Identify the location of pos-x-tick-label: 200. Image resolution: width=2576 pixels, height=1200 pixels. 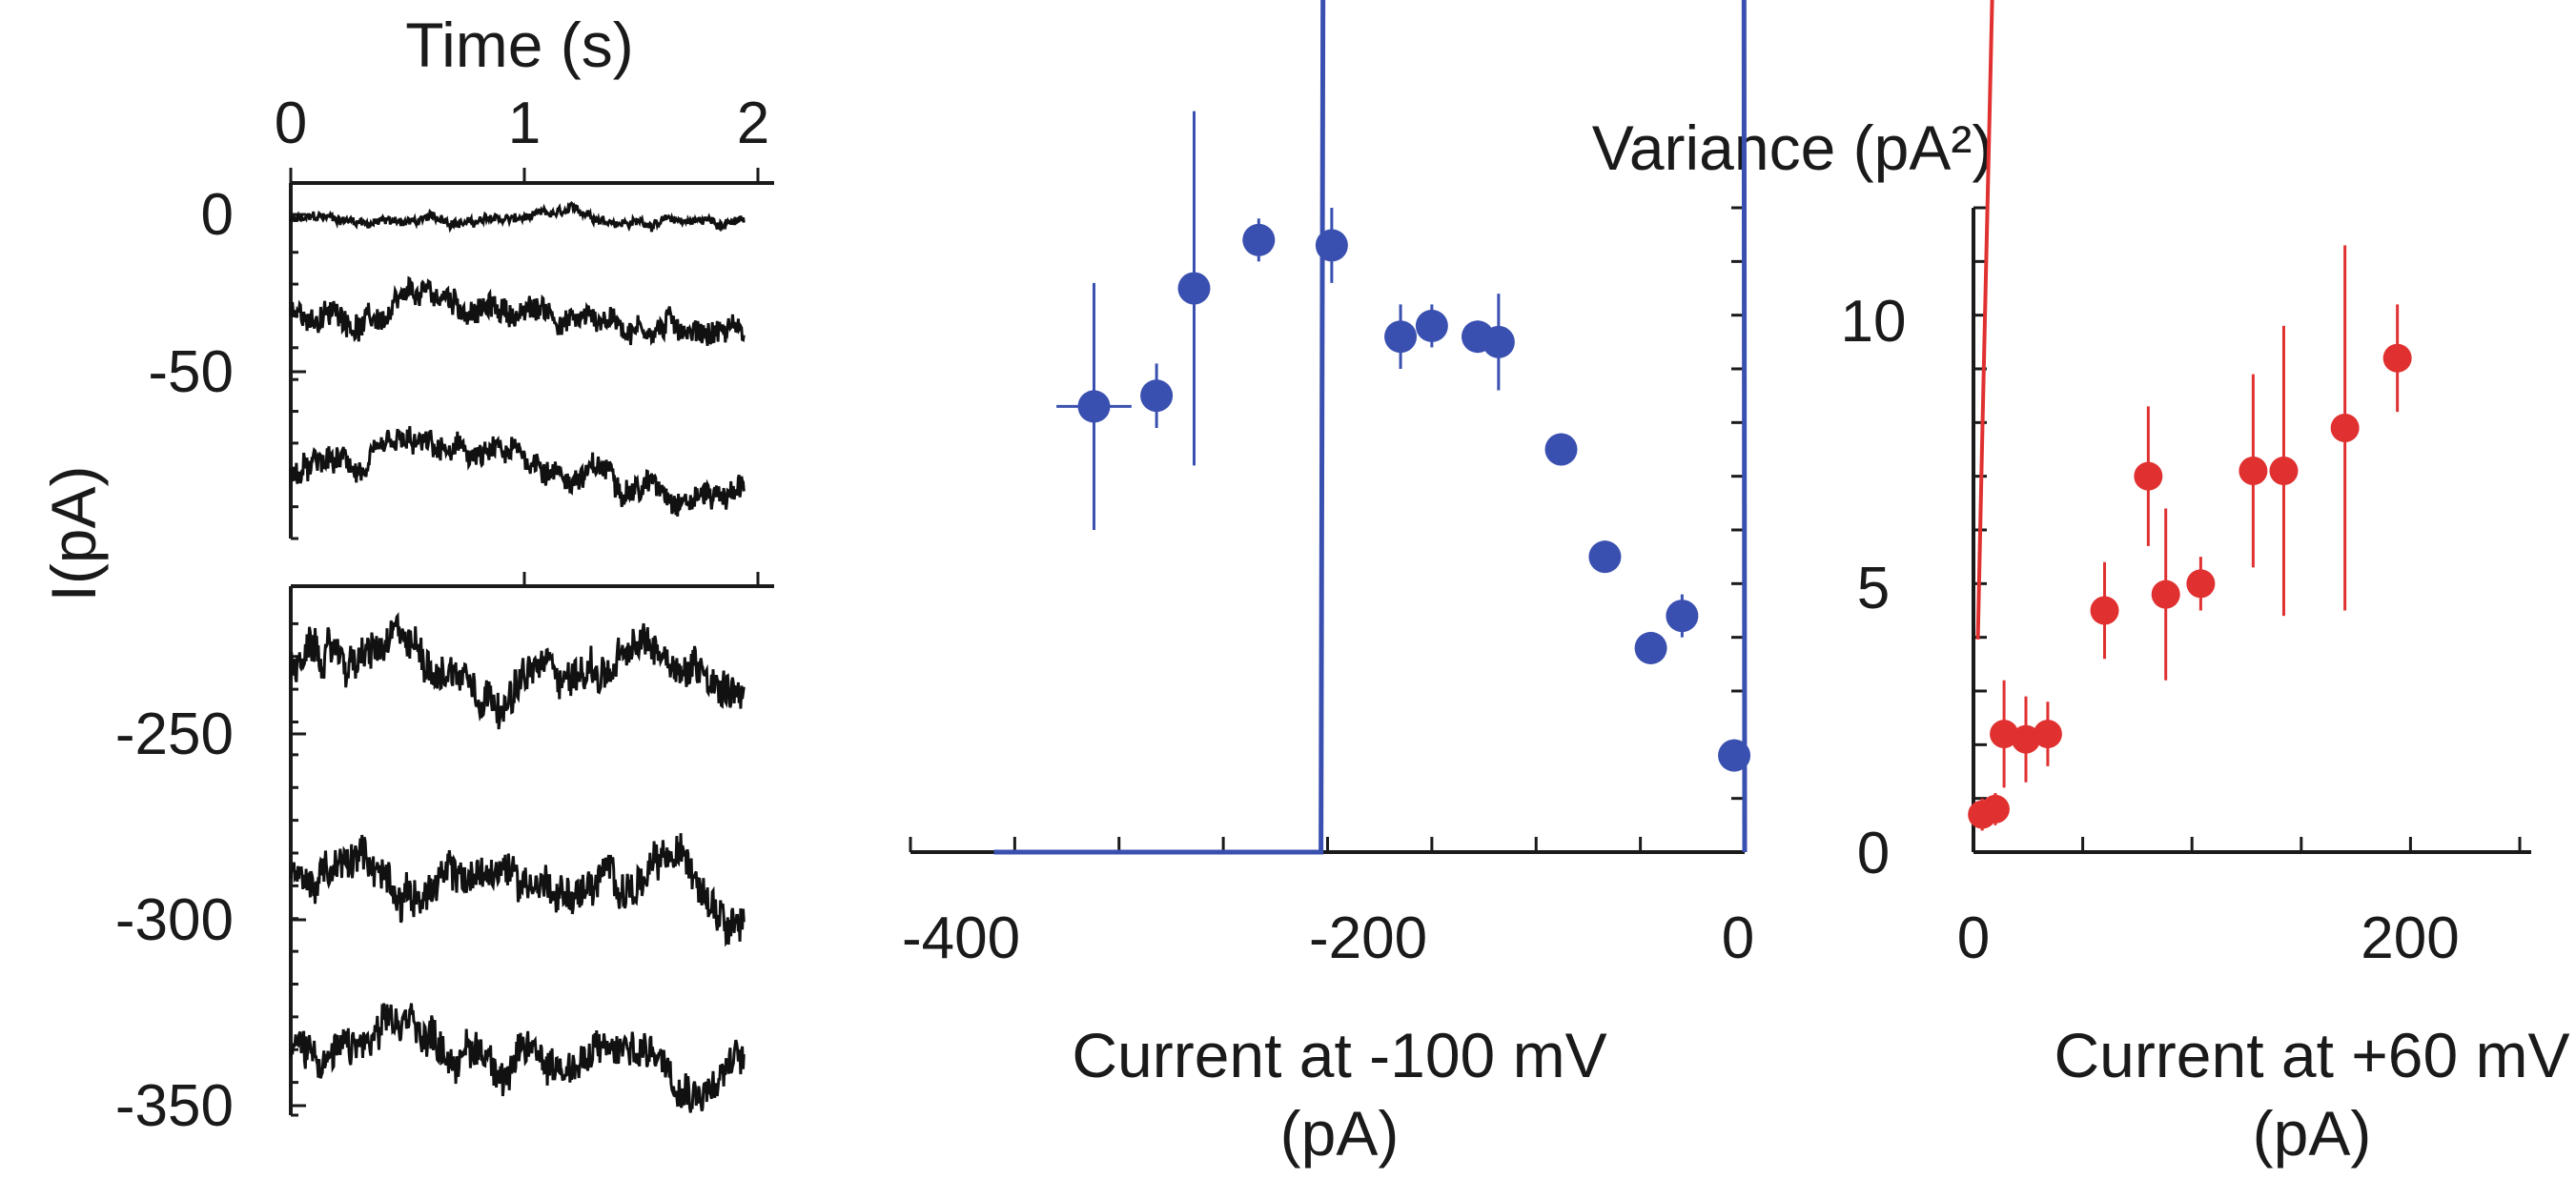
(2410, 938).